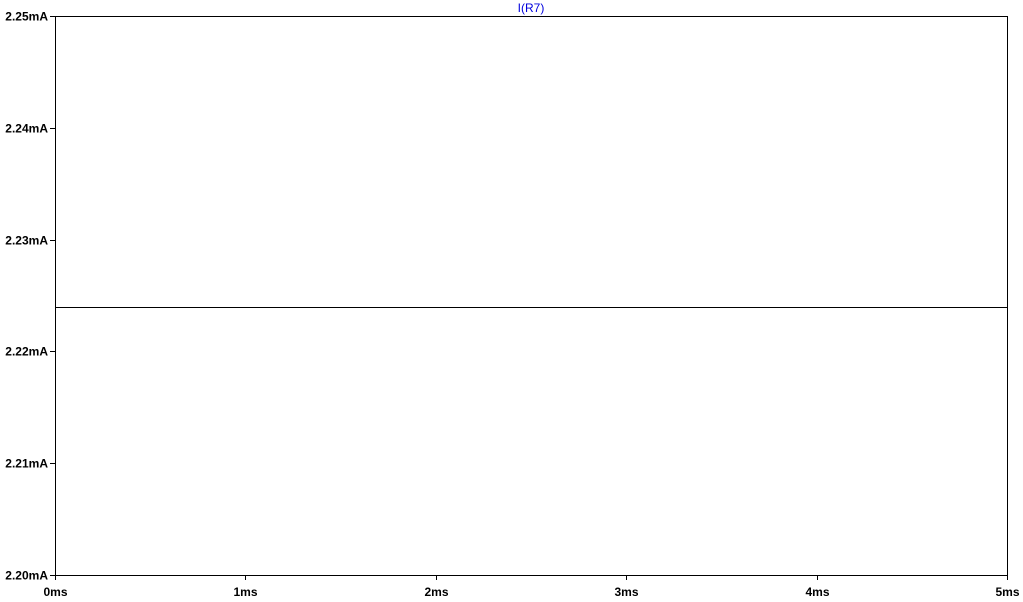 Image resolution: width=1023 pixels, height=602 pixels. Describe the element at coordinates (26, 352) in the screenshot. I see `y-tick-label: 2.22mA` at that location.